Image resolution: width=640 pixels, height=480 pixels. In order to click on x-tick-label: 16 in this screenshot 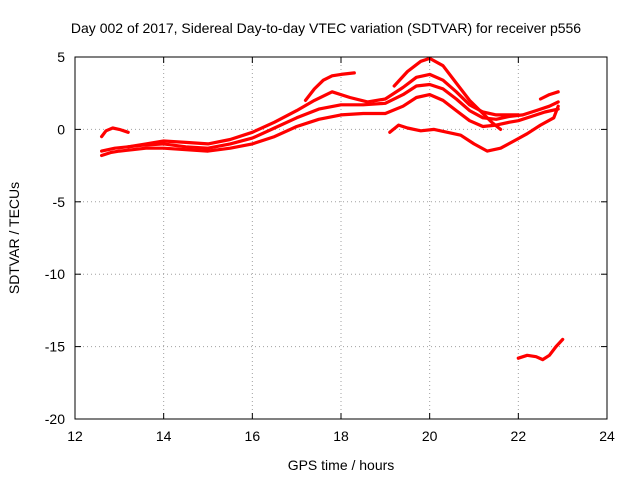, I will do `click(253, 436)`.